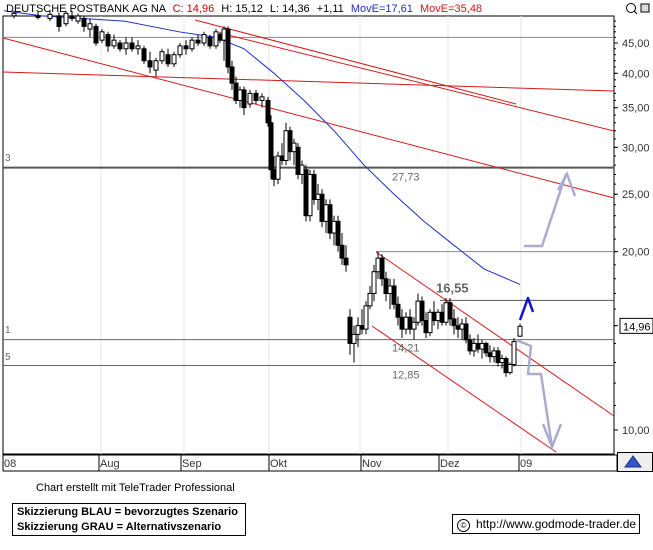  Describe the element at coordinates (267, 463) in the screenshot. I see `x-axis-ticks: 08 Aug Sep Okt Nov Dez 09` at that location.